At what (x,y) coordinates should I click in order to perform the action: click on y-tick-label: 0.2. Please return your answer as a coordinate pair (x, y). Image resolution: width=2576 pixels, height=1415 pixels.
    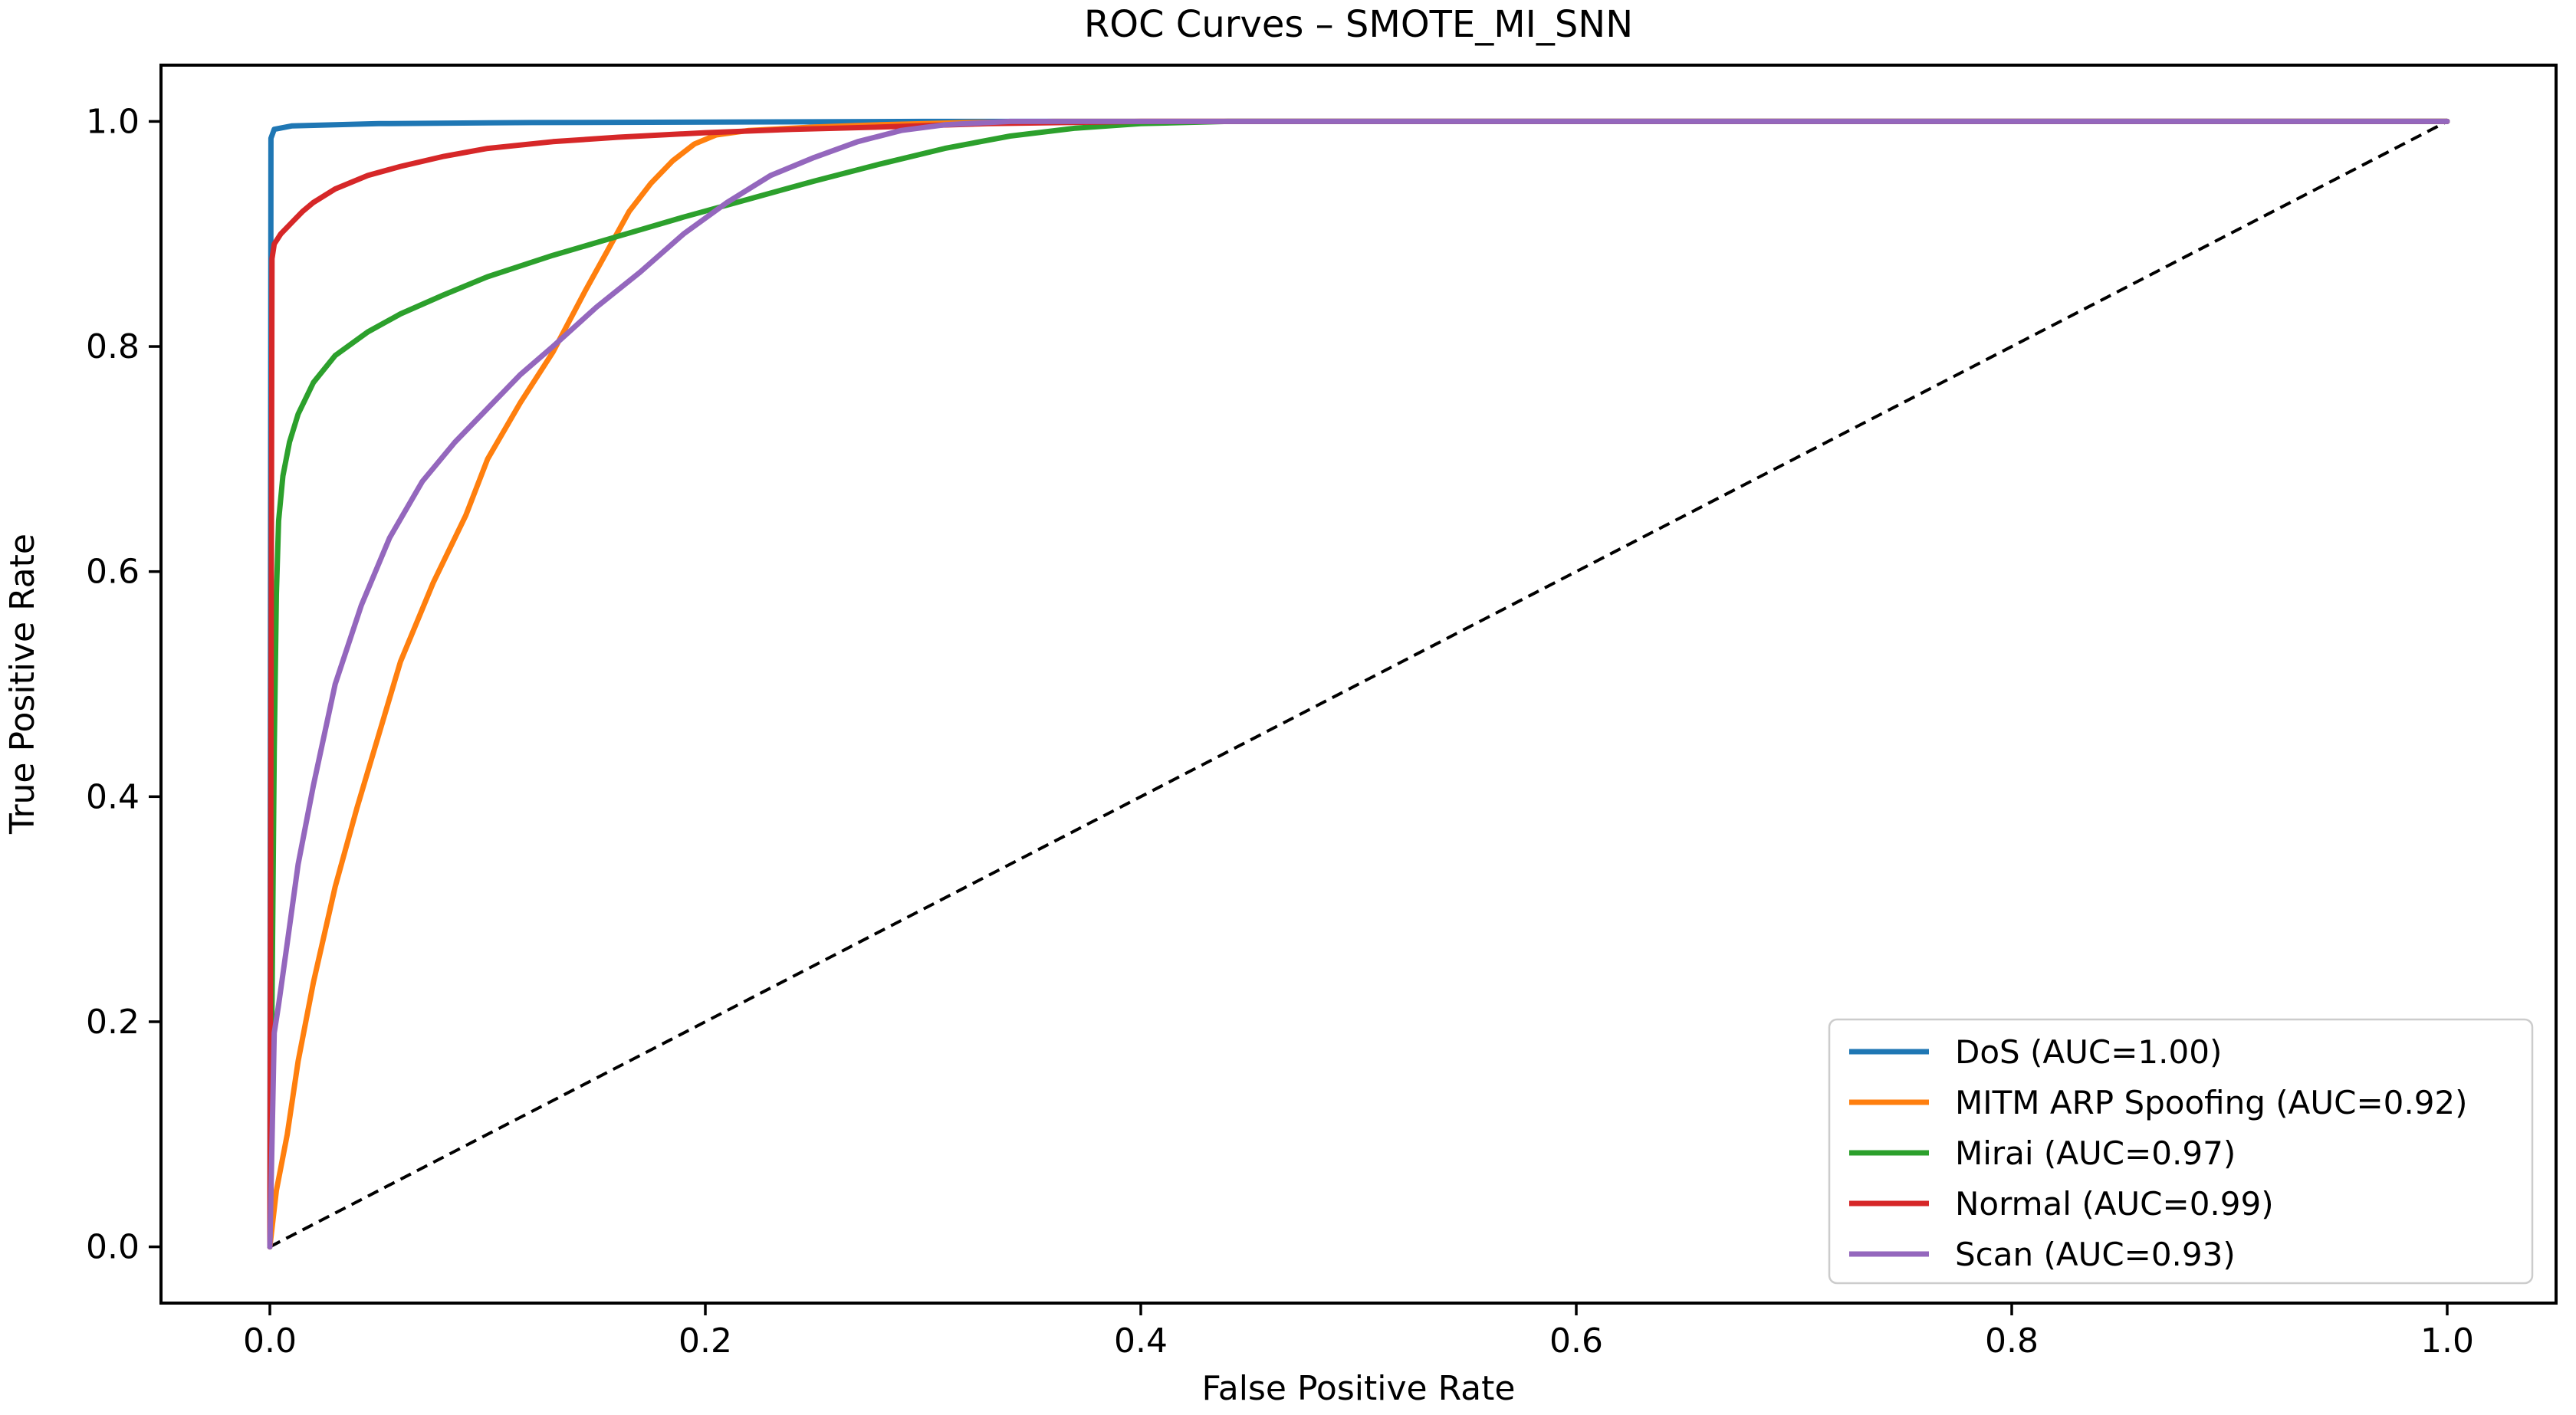
    Looking at the image, I should click on (113, 1022).